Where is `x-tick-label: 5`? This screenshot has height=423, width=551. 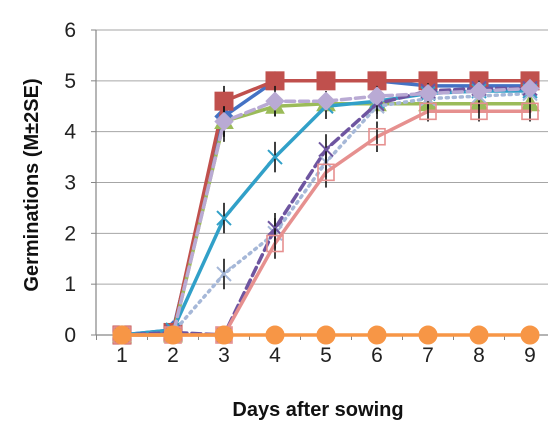 x-tick-label: 5 is located at coordinates (326, 355).